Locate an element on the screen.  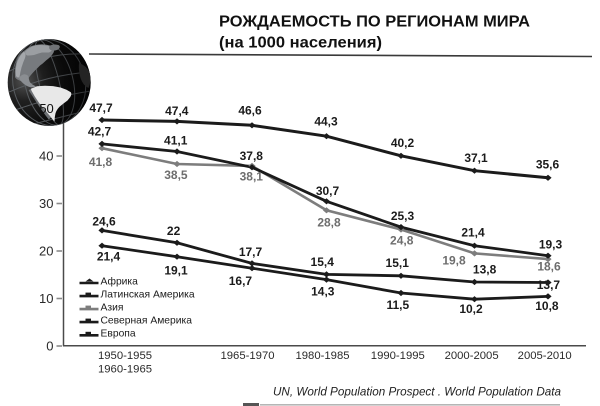
svg-text: 46,6 is located at coordinates (250, 111).